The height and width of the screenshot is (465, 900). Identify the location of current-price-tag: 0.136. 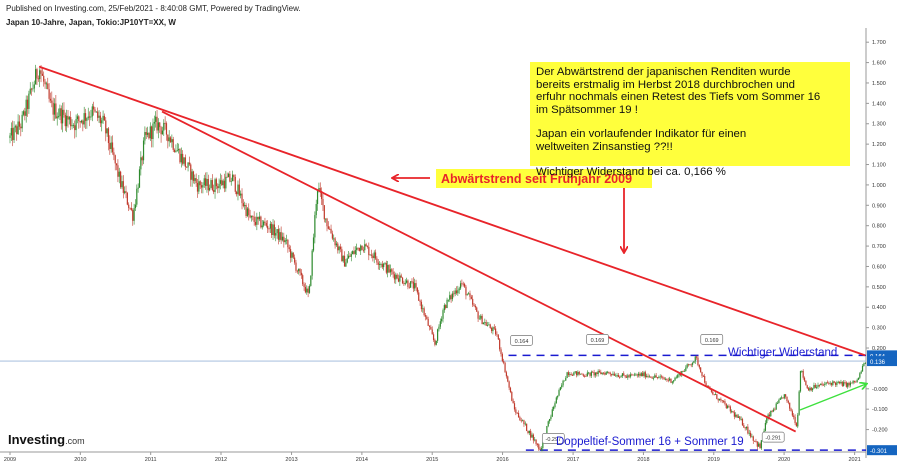
(878, 363).